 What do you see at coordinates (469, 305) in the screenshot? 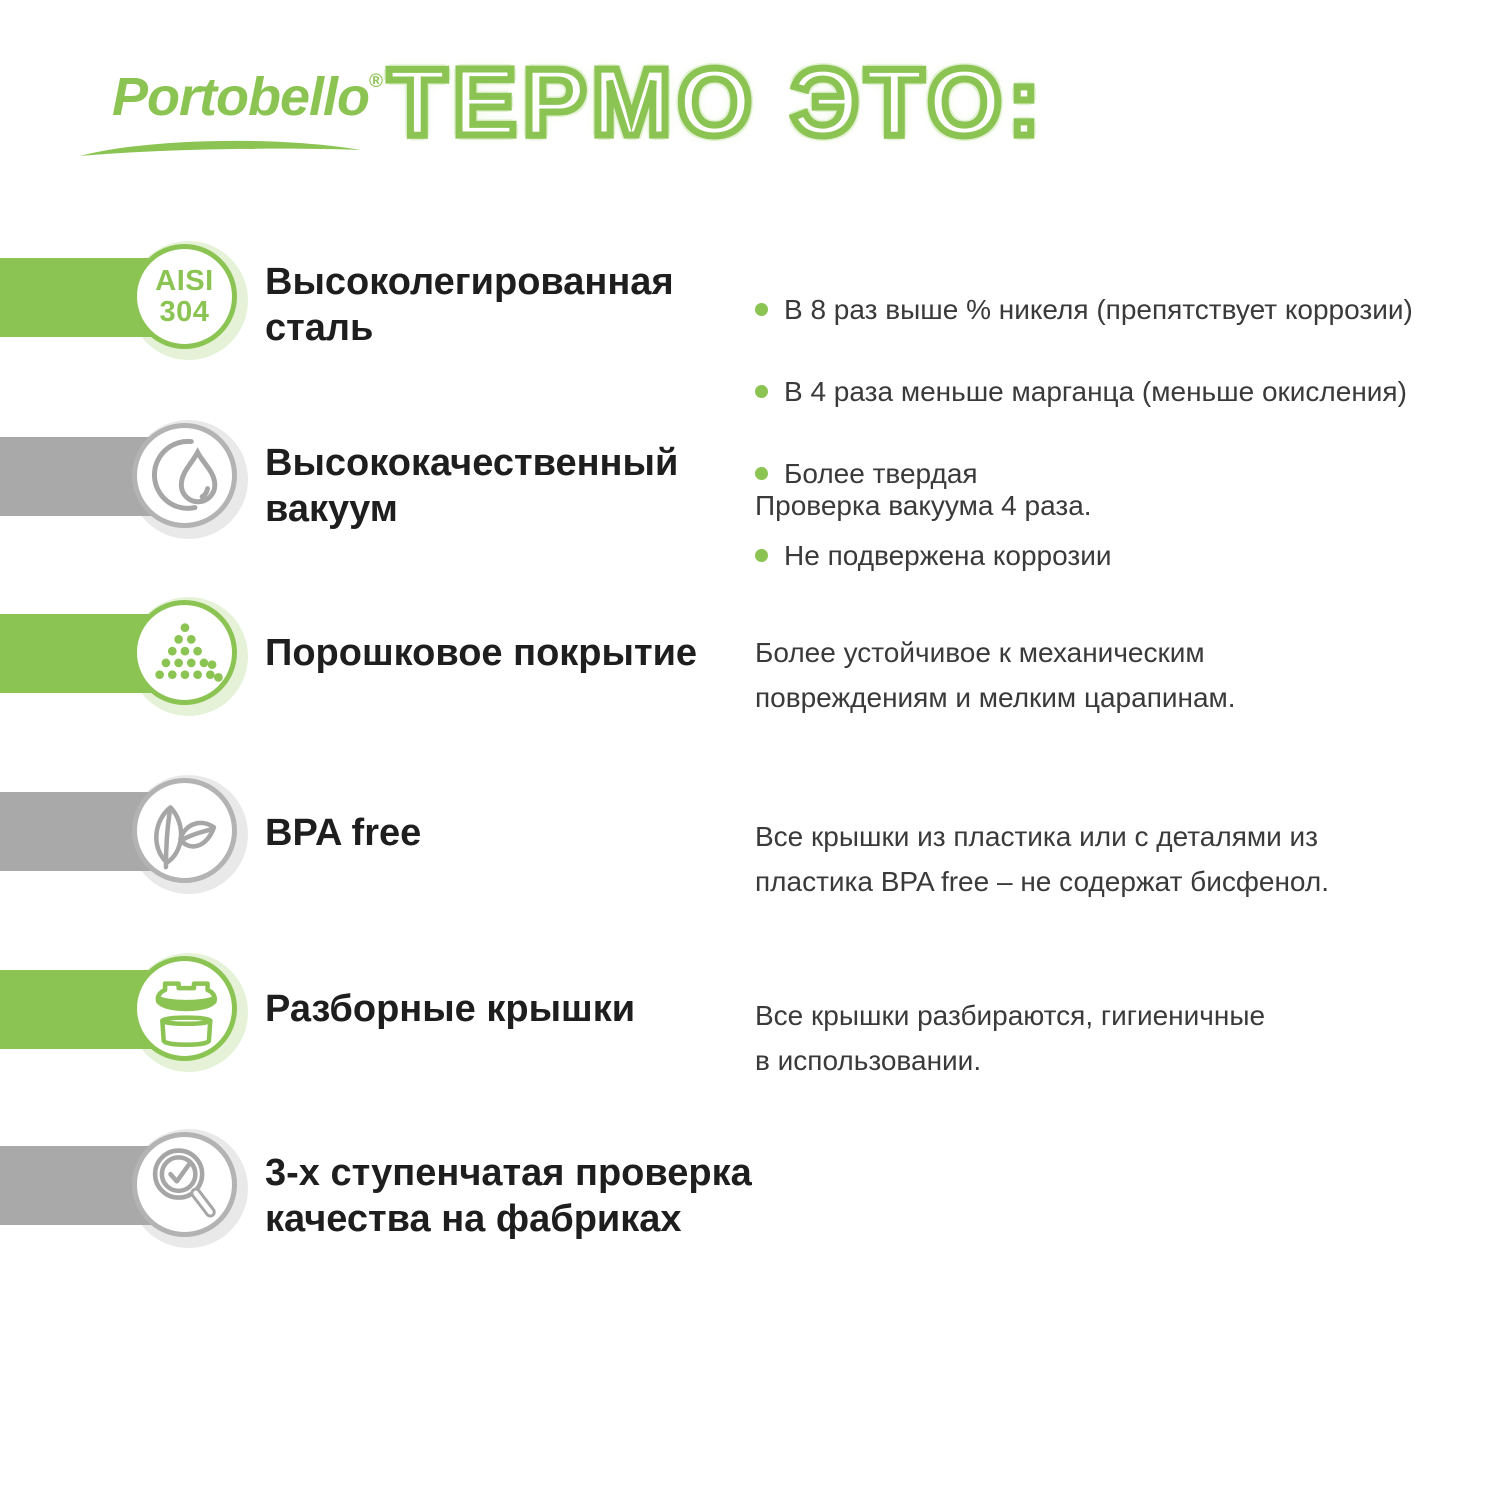
I see `feature-heading: Высоколегированная сталь` at bounding box center [469, 305].